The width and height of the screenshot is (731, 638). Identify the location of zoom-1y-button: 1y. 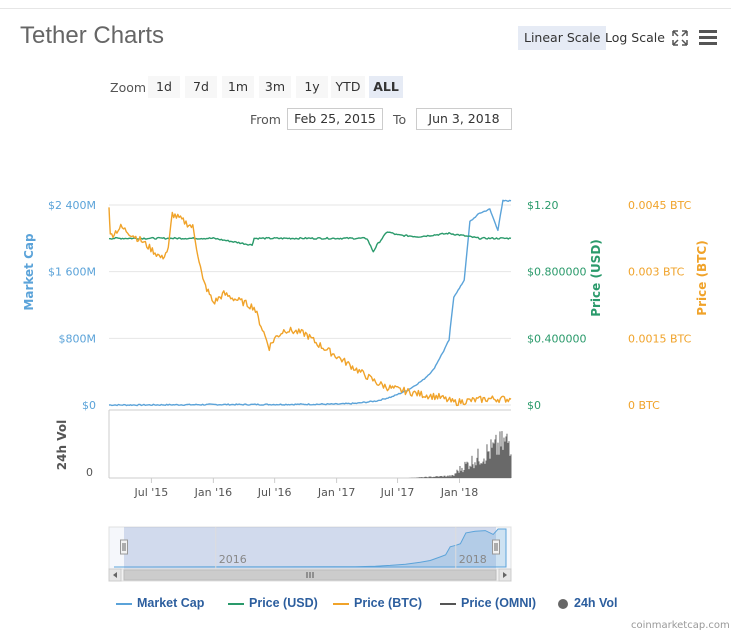
(312, 87).